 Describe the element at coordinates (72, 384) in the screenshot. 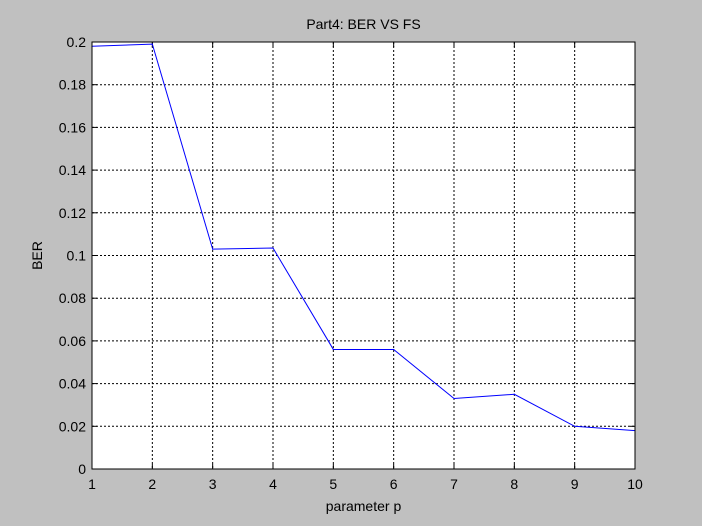

I see `y-tick-label: 0.04` at that location.